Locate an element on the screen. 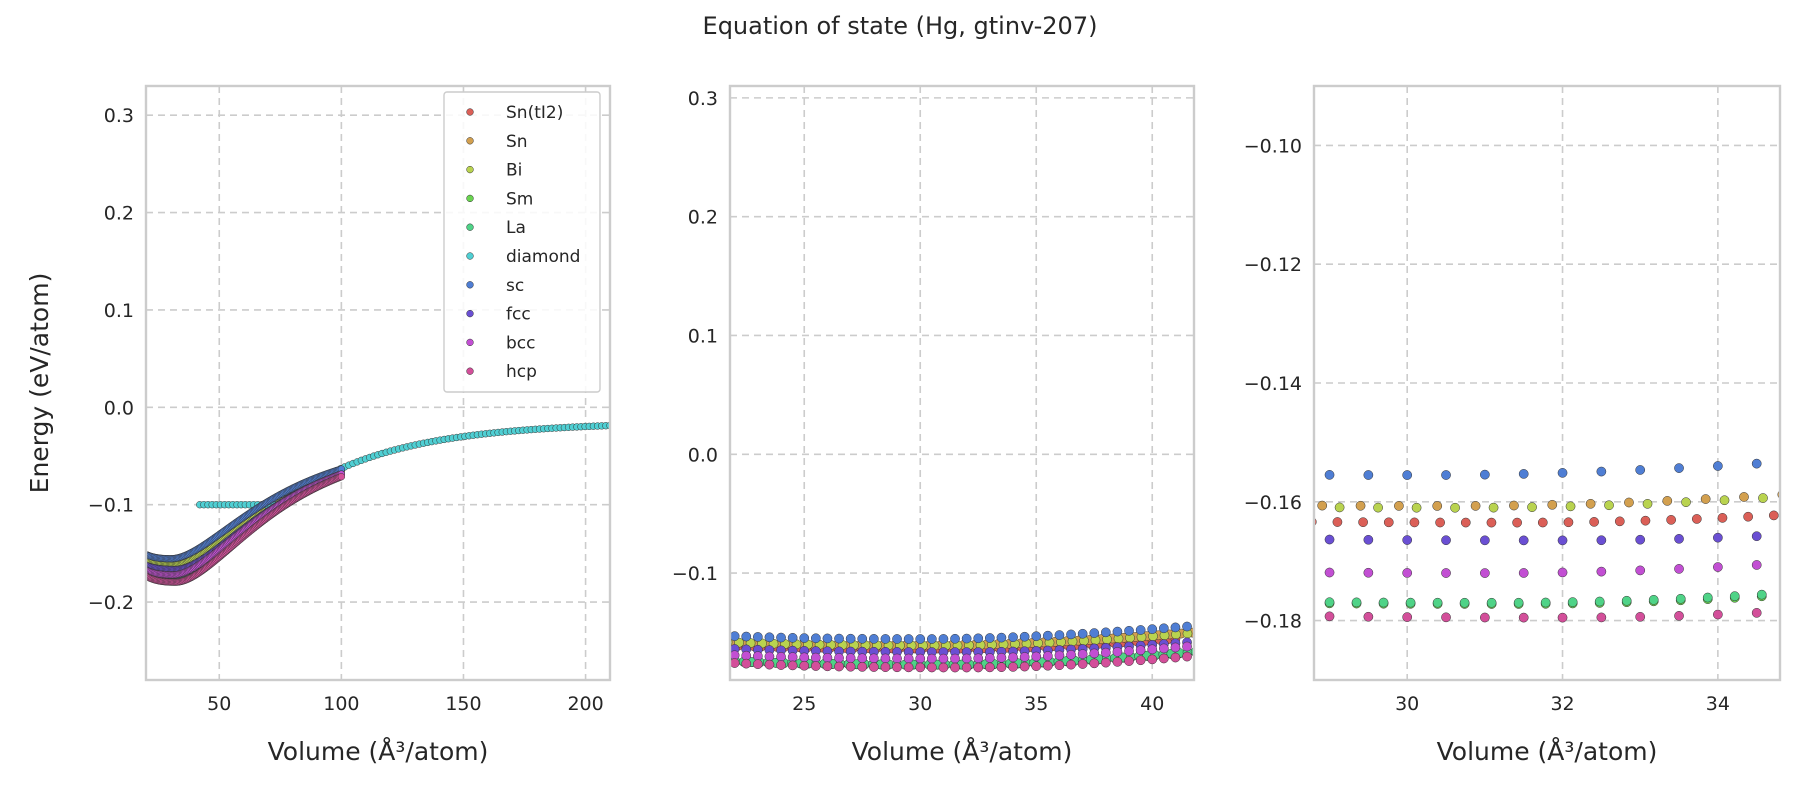 The image size is (1800, 800). legend-entry: hcp is located at coordinates (521, 372).